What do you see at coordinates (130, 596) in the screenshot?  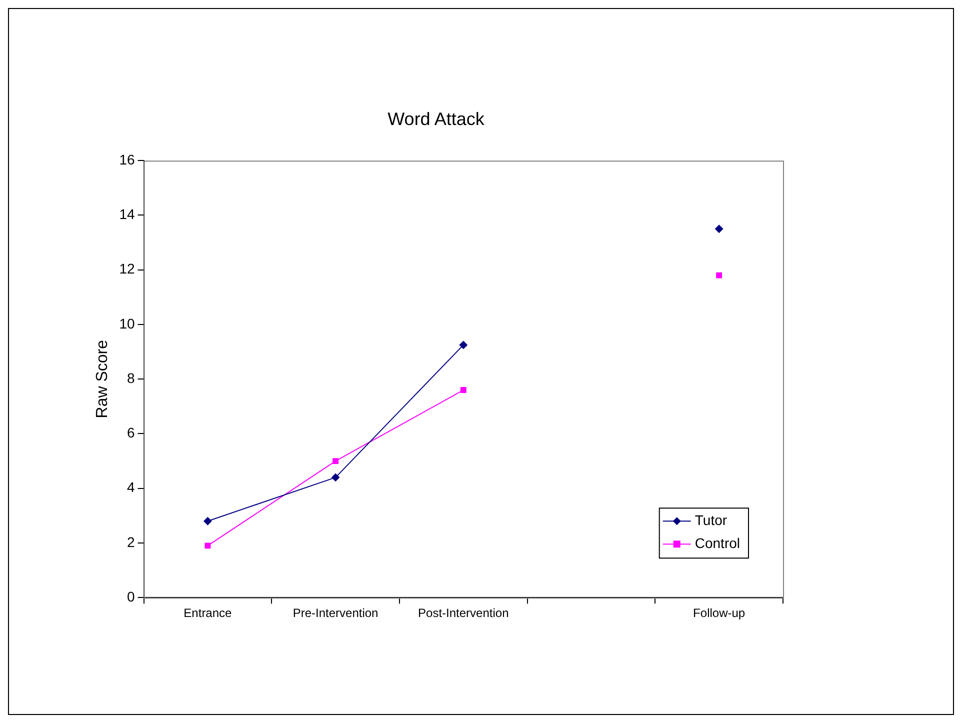 I see `y-tick-label: 0` at bounding box center [130, 596].